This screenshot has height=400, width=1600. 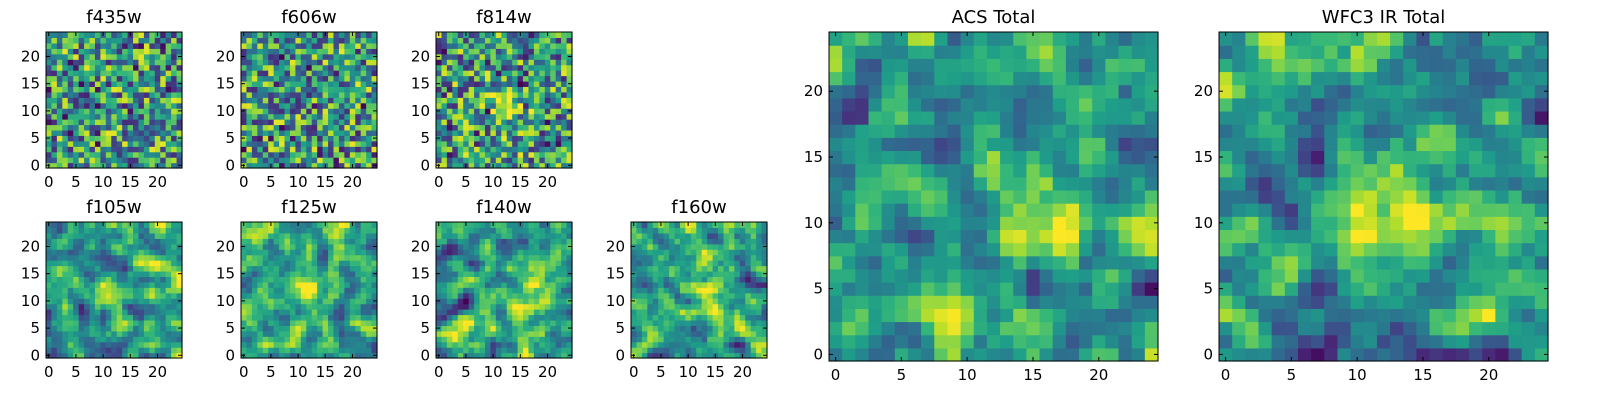 What do you see at coordinates (615, 246) in the screenshot?
I see `y-tick-label: 20` at bounding box center [615, 246].